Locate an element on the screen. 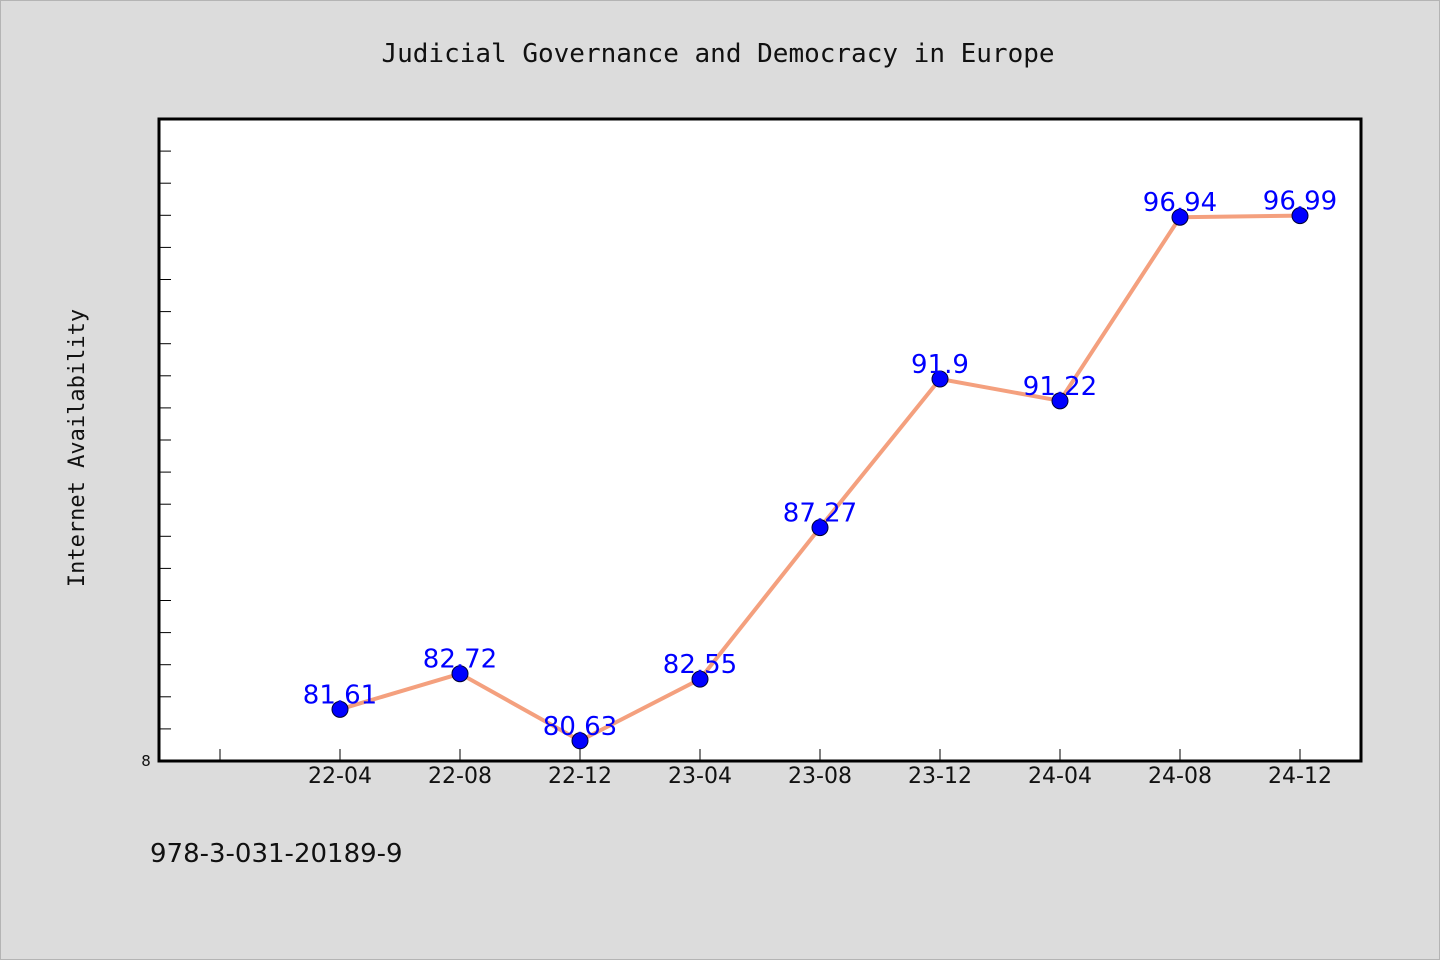  x-tick-label: 24-08 is located at coordinates (1180, 776).